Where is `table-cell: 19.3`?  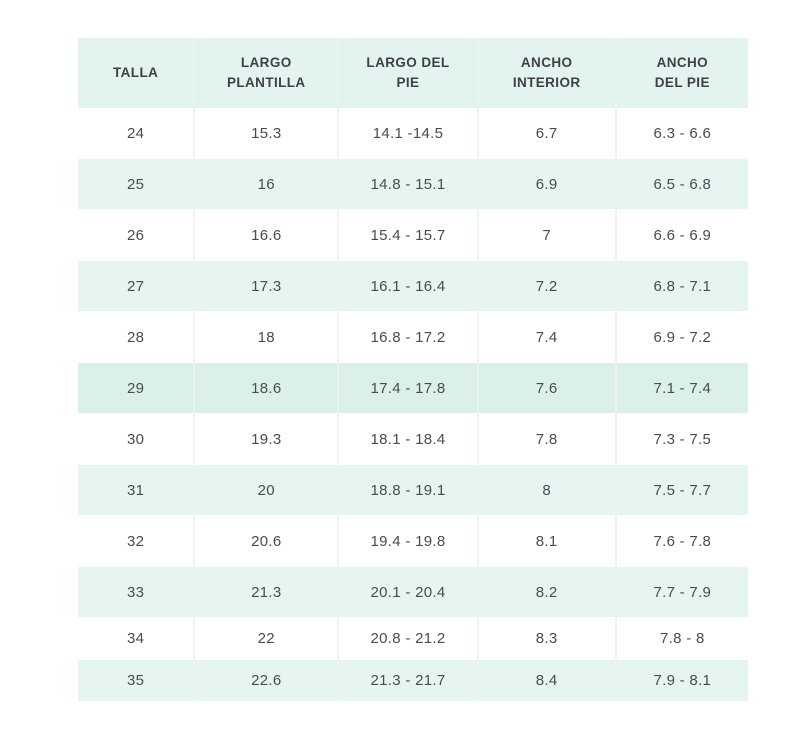
table-cell: 19.3 is located at coordinates (267, 439).